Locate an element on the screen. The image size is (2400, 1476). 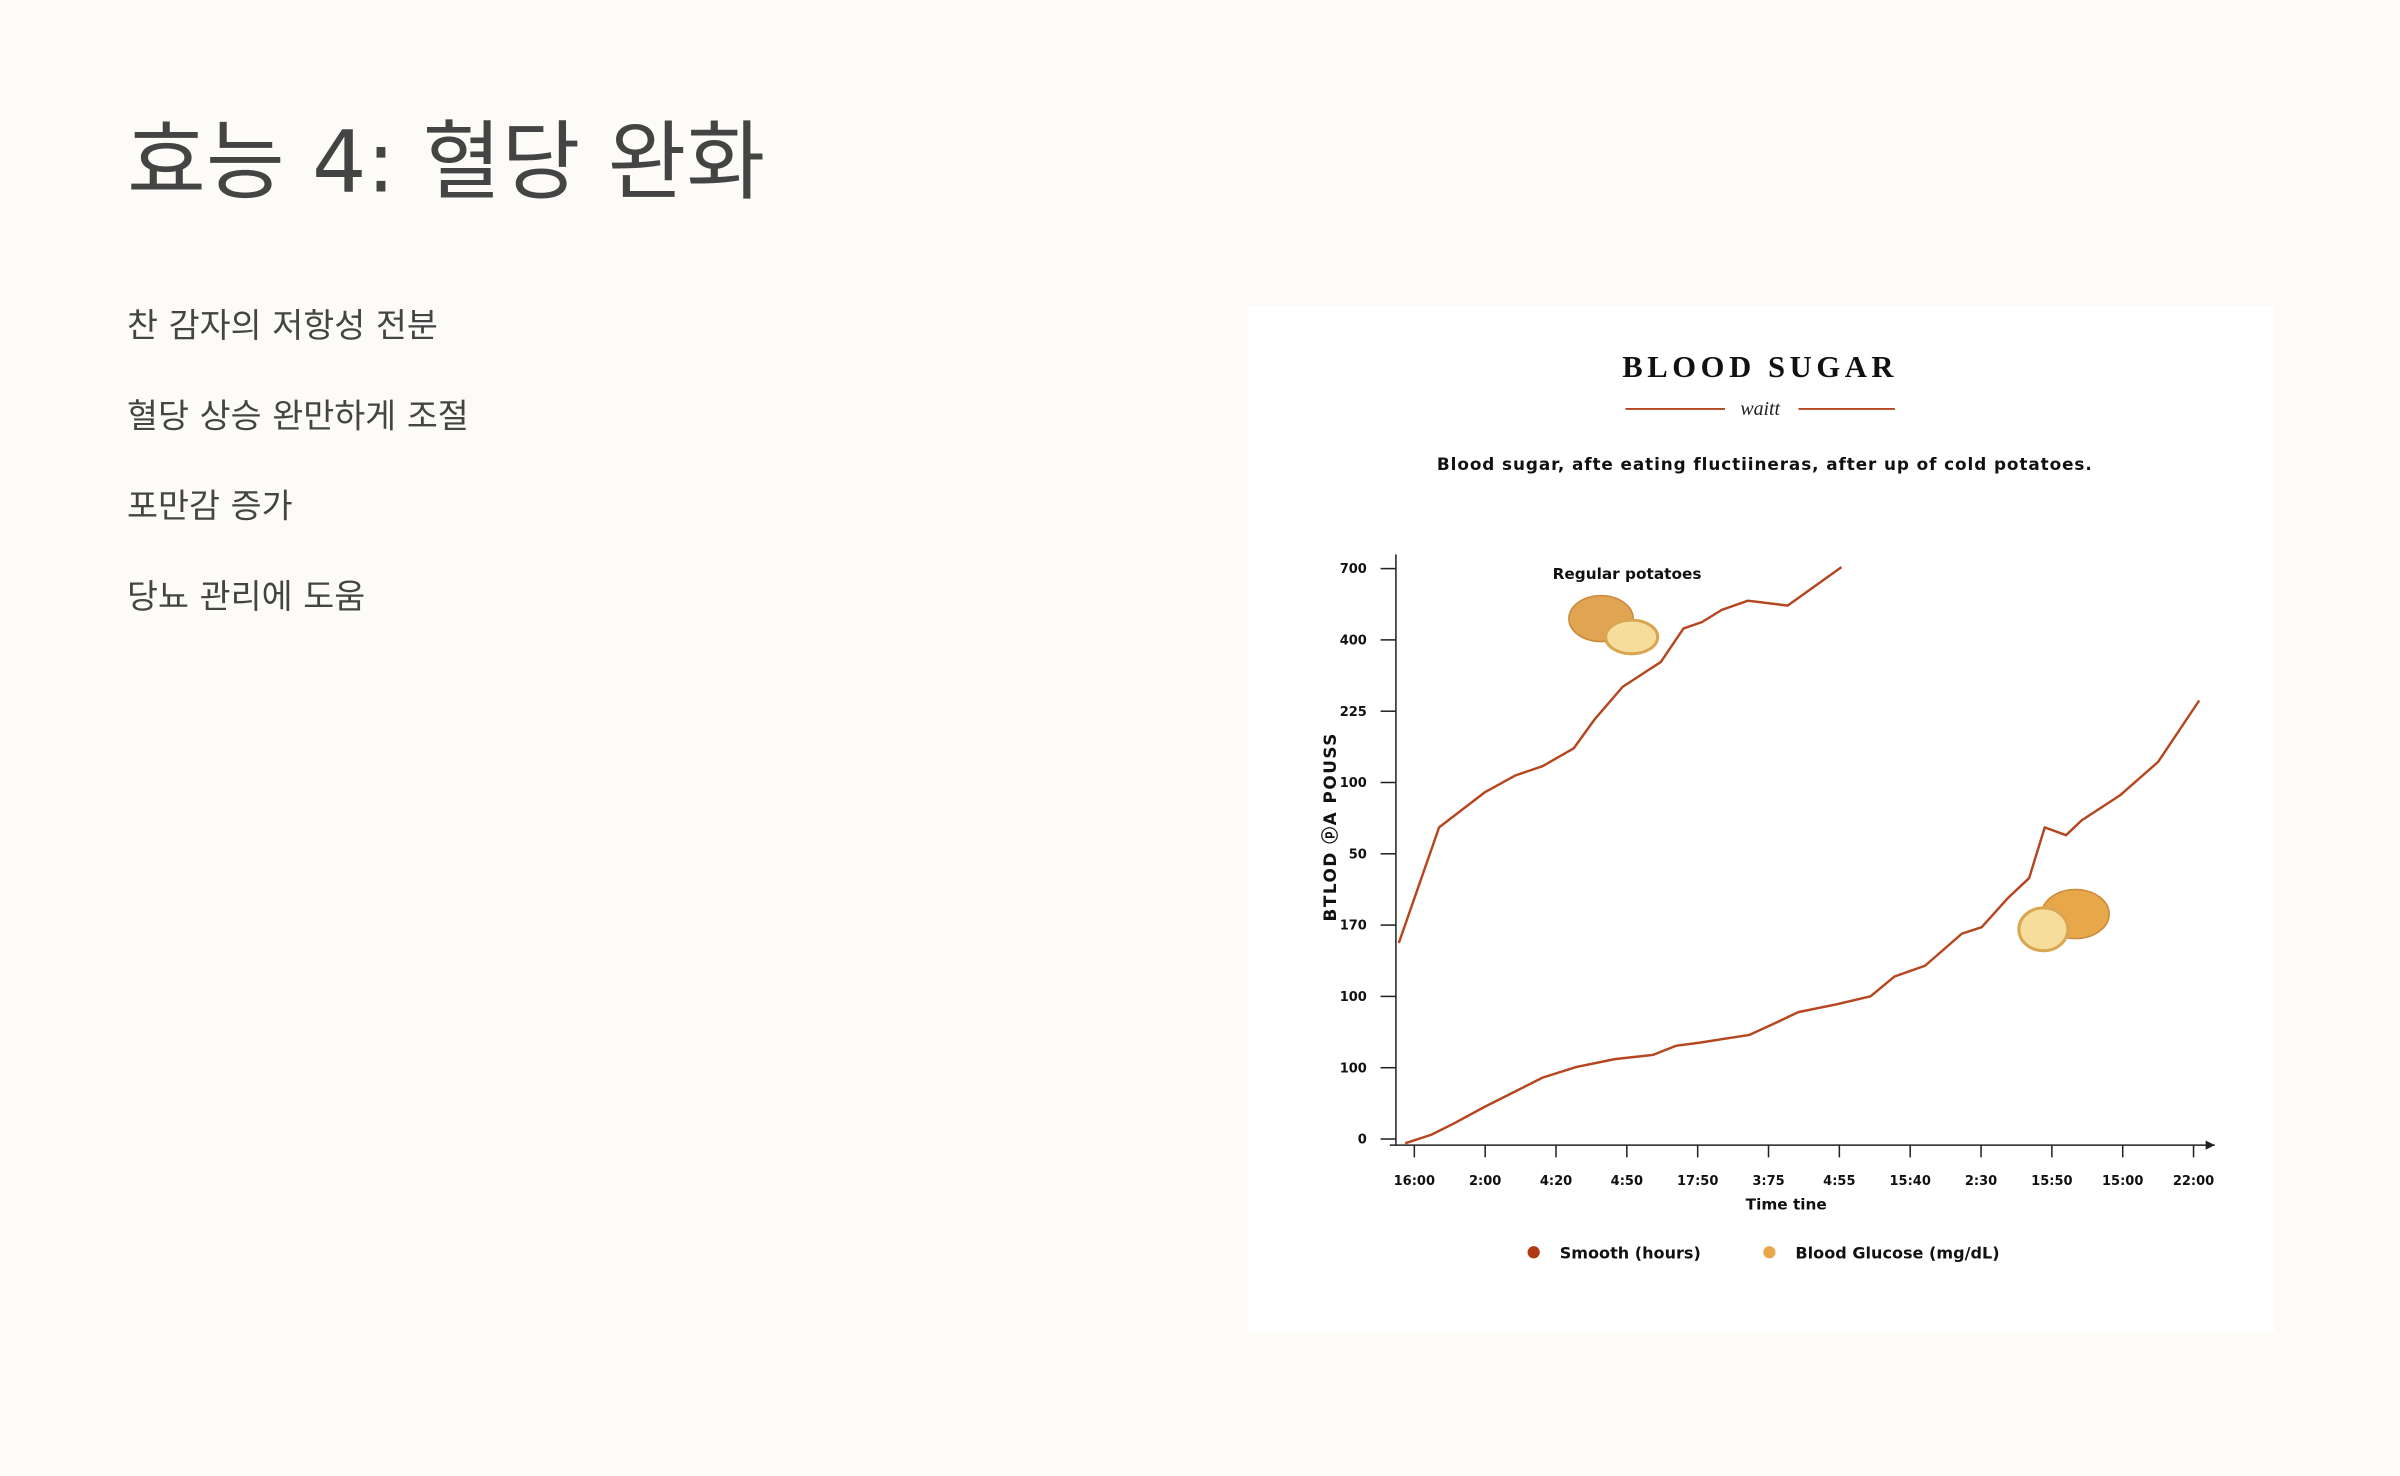
bullet: 혈당 상승 완만하게 조절 is located at coordinates (298, 415).